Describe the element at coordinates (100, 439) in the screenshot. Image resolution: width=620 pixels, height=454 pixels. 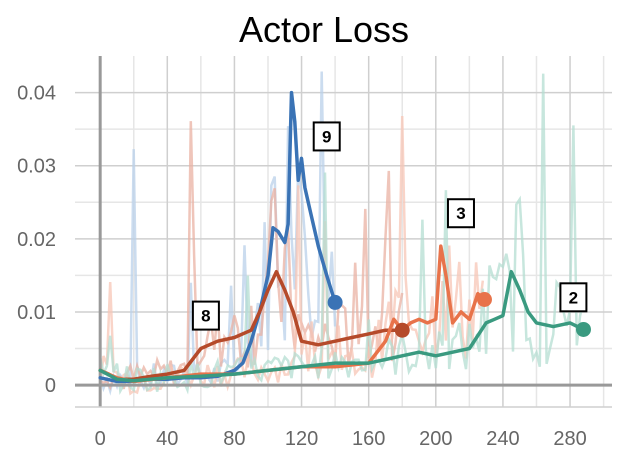
I see `x-tick-label: 0` at that location.